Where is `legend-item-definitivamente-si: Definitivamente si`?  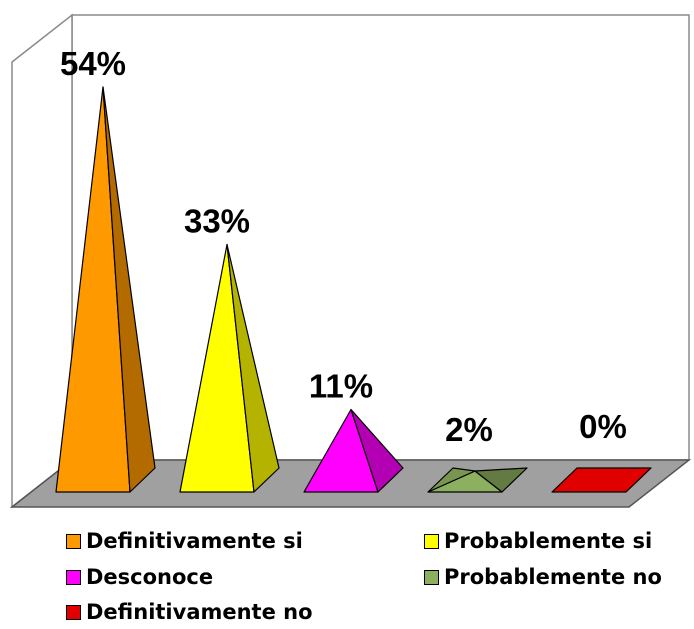
legend-item-definitivamente-si: Definitivamente si is located at coordinates (184, 541).